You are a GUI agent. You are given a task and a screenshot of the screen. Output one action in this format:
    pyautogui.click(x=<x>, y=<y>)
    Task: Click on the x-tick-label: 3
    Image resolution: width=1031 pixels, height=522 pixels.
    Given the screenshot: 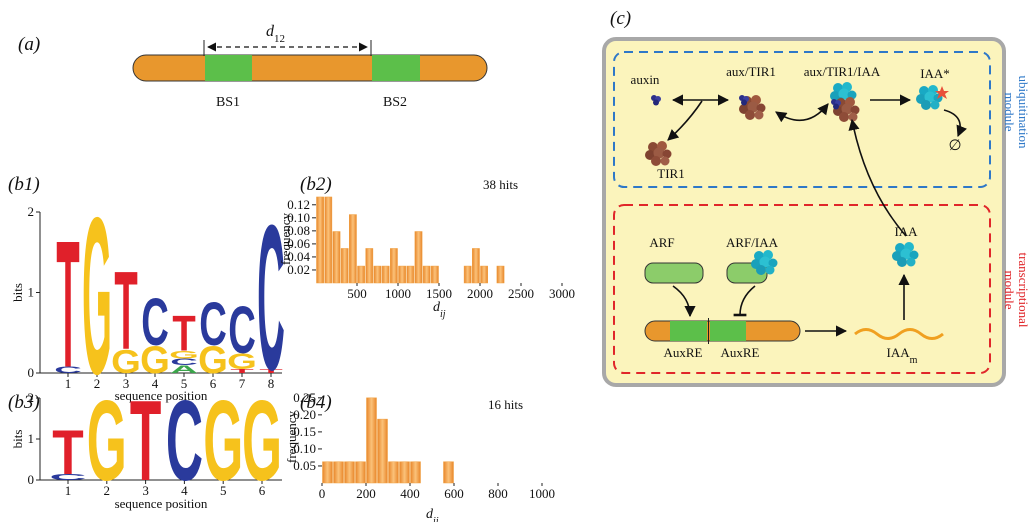 What is the action you would take?
    pyautogui.click(x=126, y=383)
    